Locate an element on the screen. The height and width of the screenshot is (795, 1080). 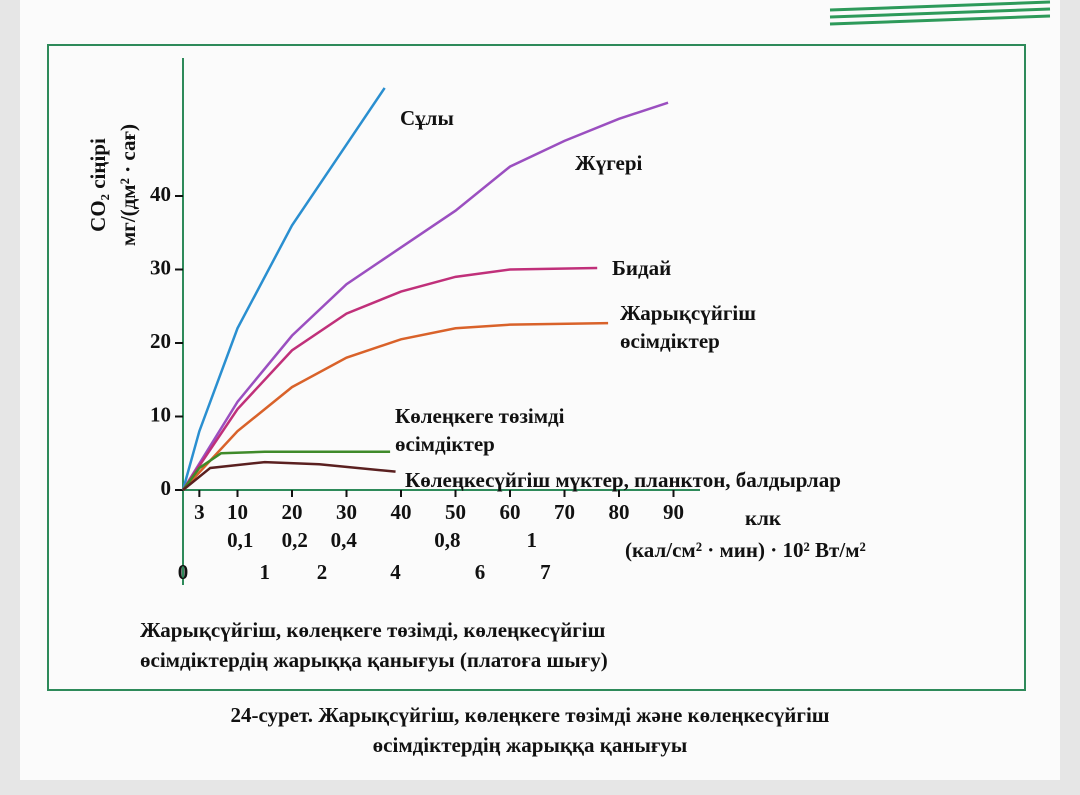
x-tick-label: 40 is located at coordinates (401, 512).